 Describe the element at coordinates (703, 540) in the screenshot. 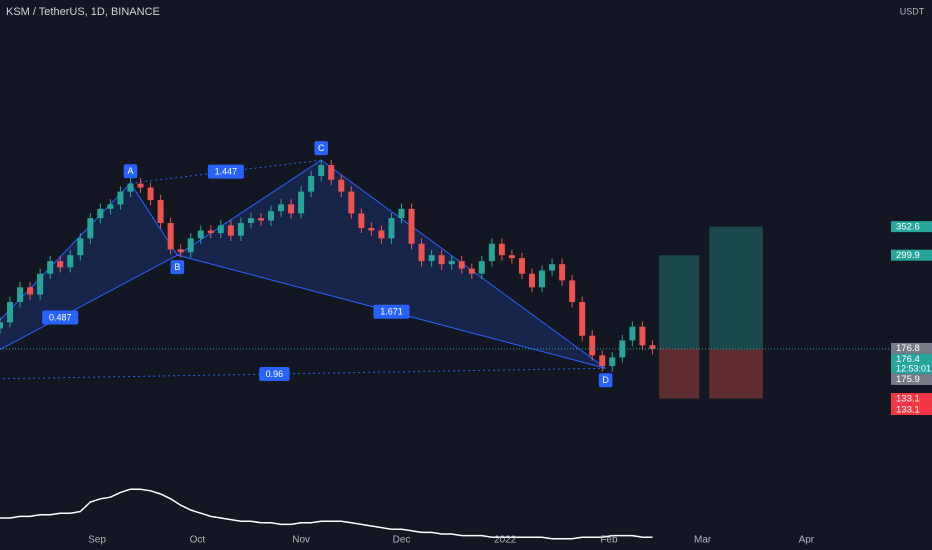

I see `x-tick-label: Mar` at that location.